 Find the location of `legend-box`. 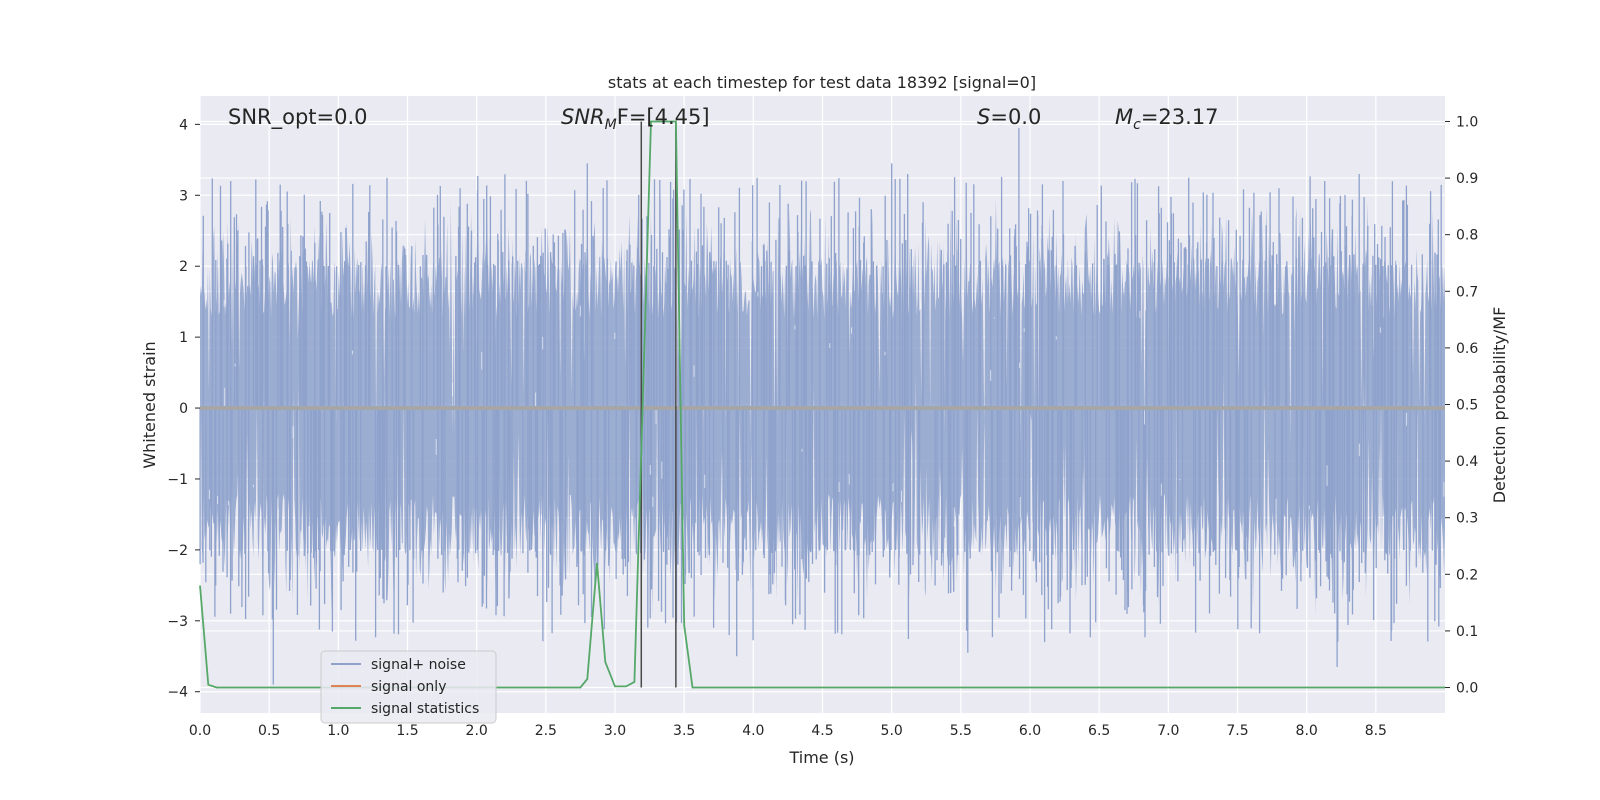

legend-box is located at coordinates (408, 687).